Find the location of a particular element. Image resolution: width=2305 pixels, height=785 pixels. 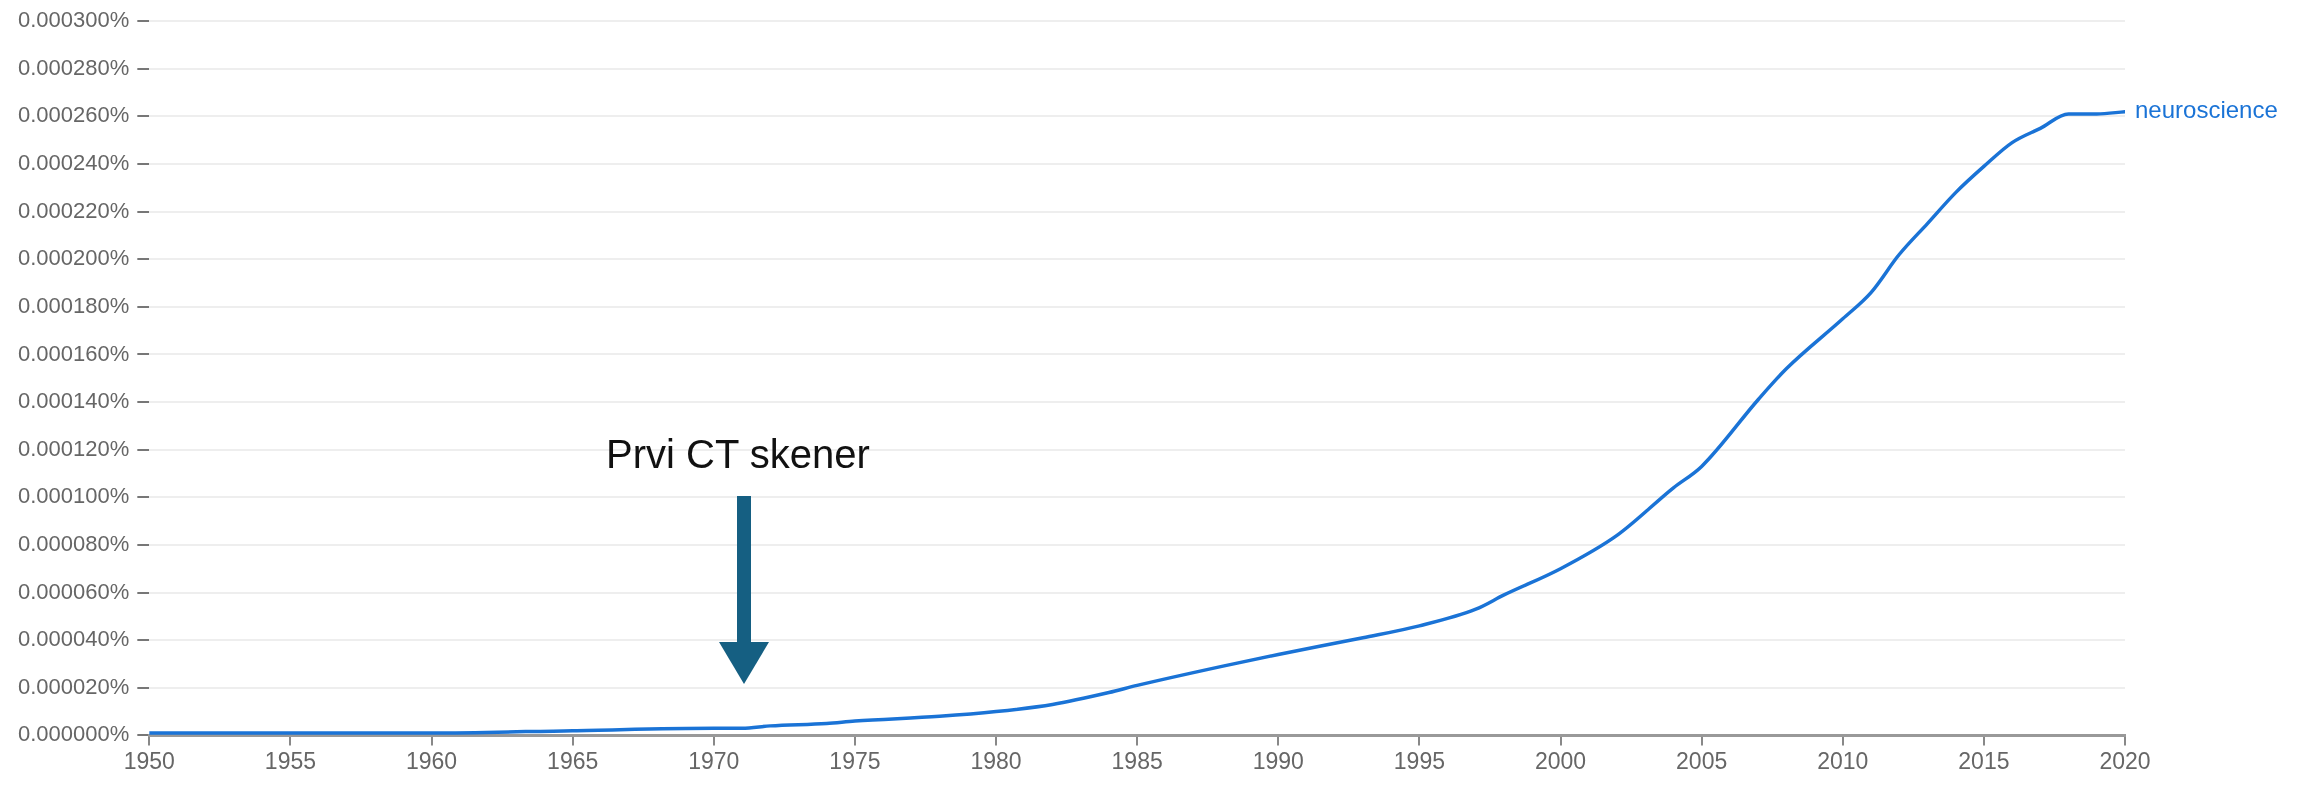

y-tick-label: 0.000060% is located at coordinates (73, 591).